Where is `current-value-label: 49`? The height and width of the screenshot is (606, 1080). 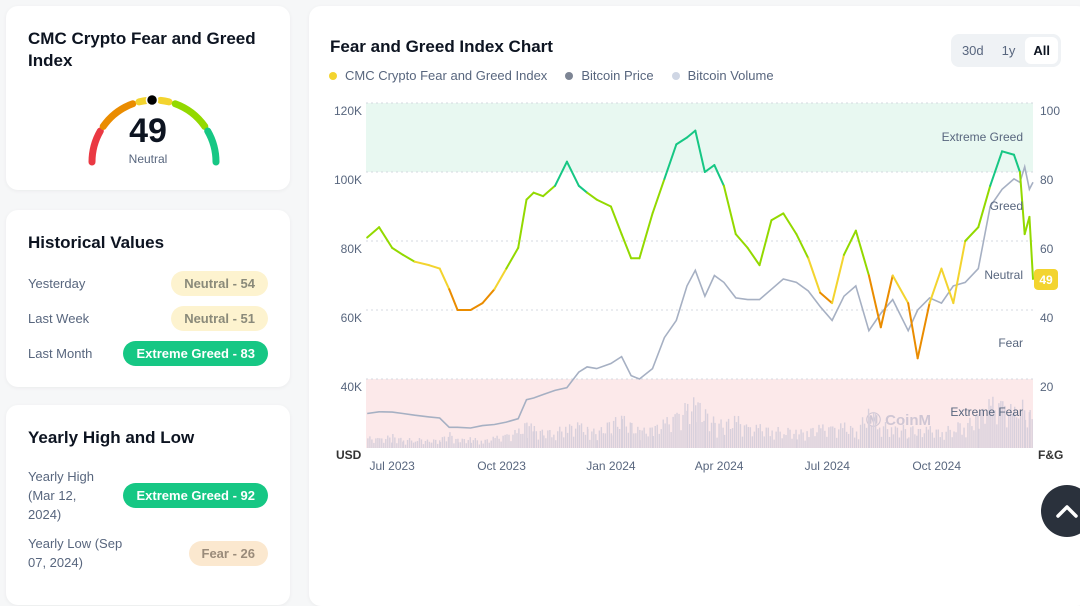
current-value-label: 49 is located at coordinates (1046, 280).